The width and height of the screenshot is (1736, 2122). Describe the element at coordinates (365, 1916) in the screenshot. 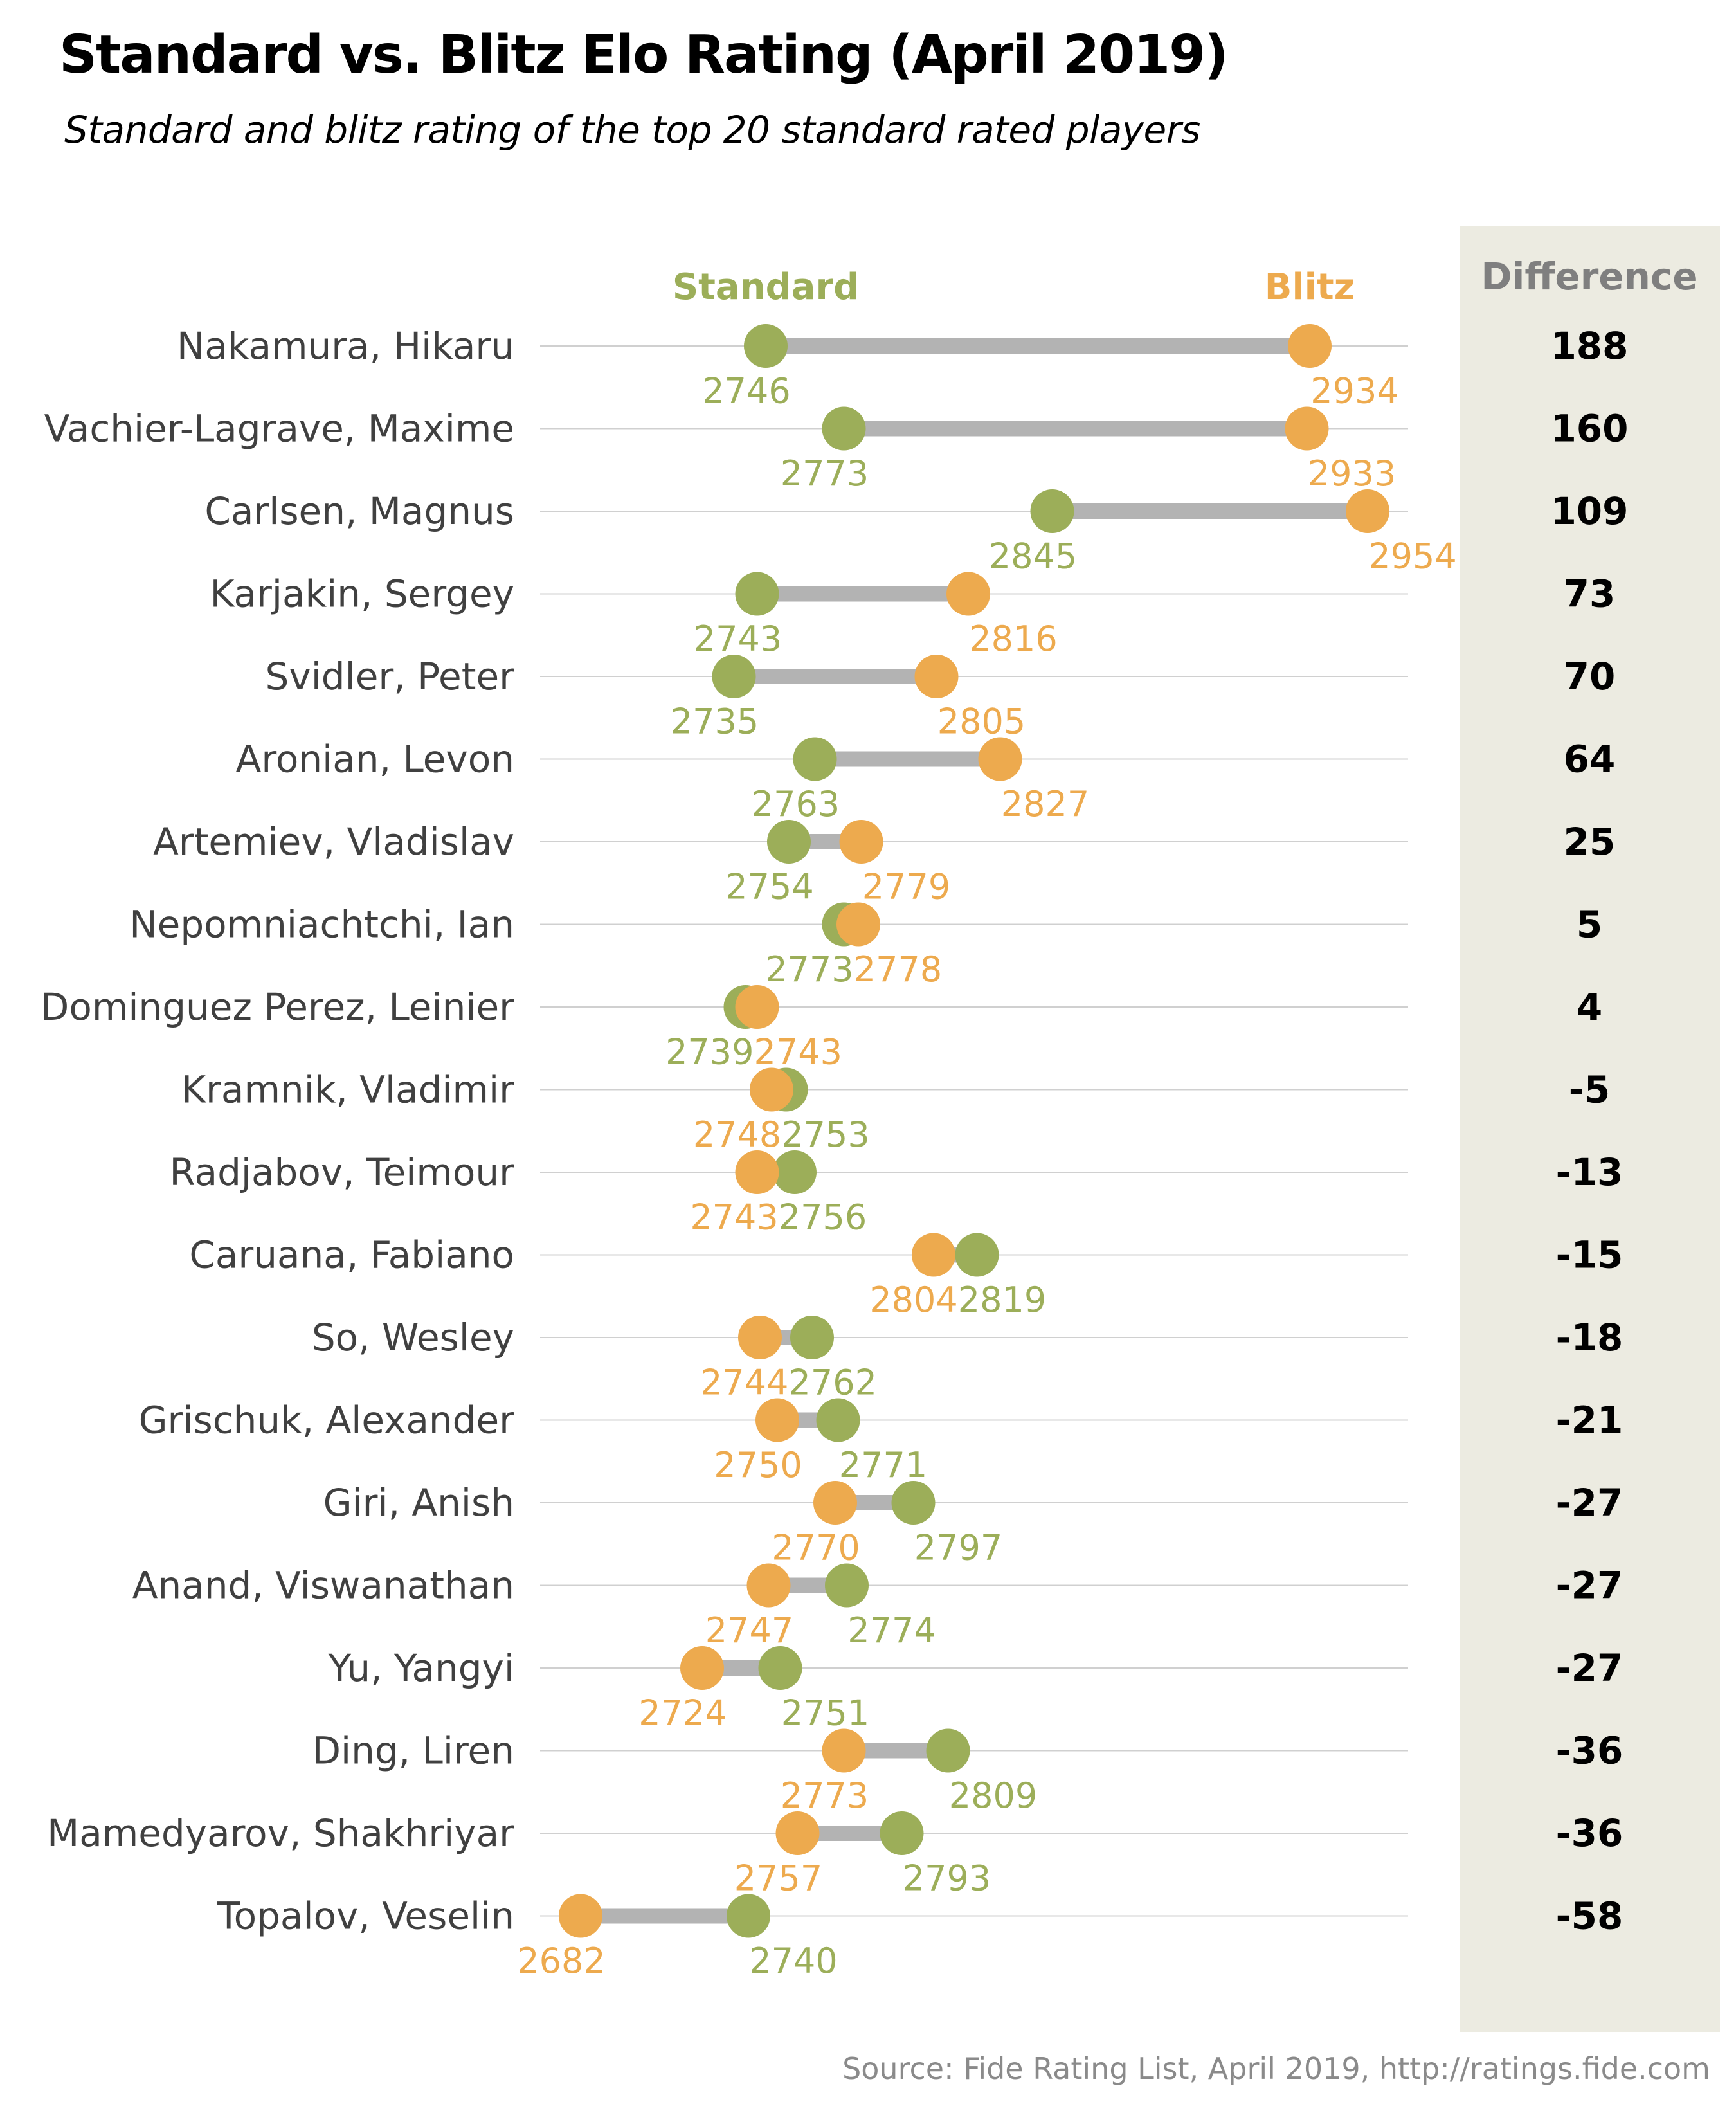

I see `player-name: Topalov, Veselin` at that location.